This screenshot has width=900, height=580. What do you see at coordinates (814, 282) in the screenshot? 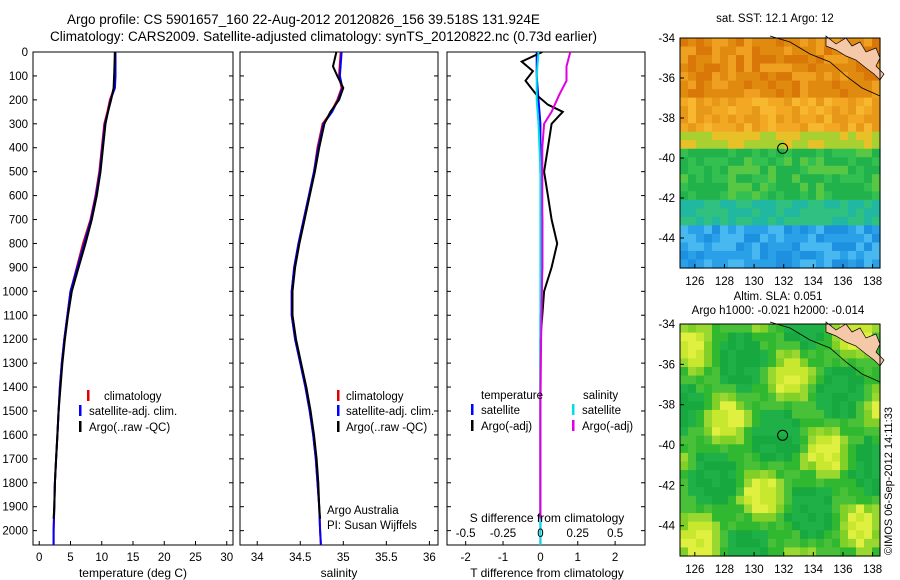
I see `lon-tick-label: 134` at bounding box center [814, 282].